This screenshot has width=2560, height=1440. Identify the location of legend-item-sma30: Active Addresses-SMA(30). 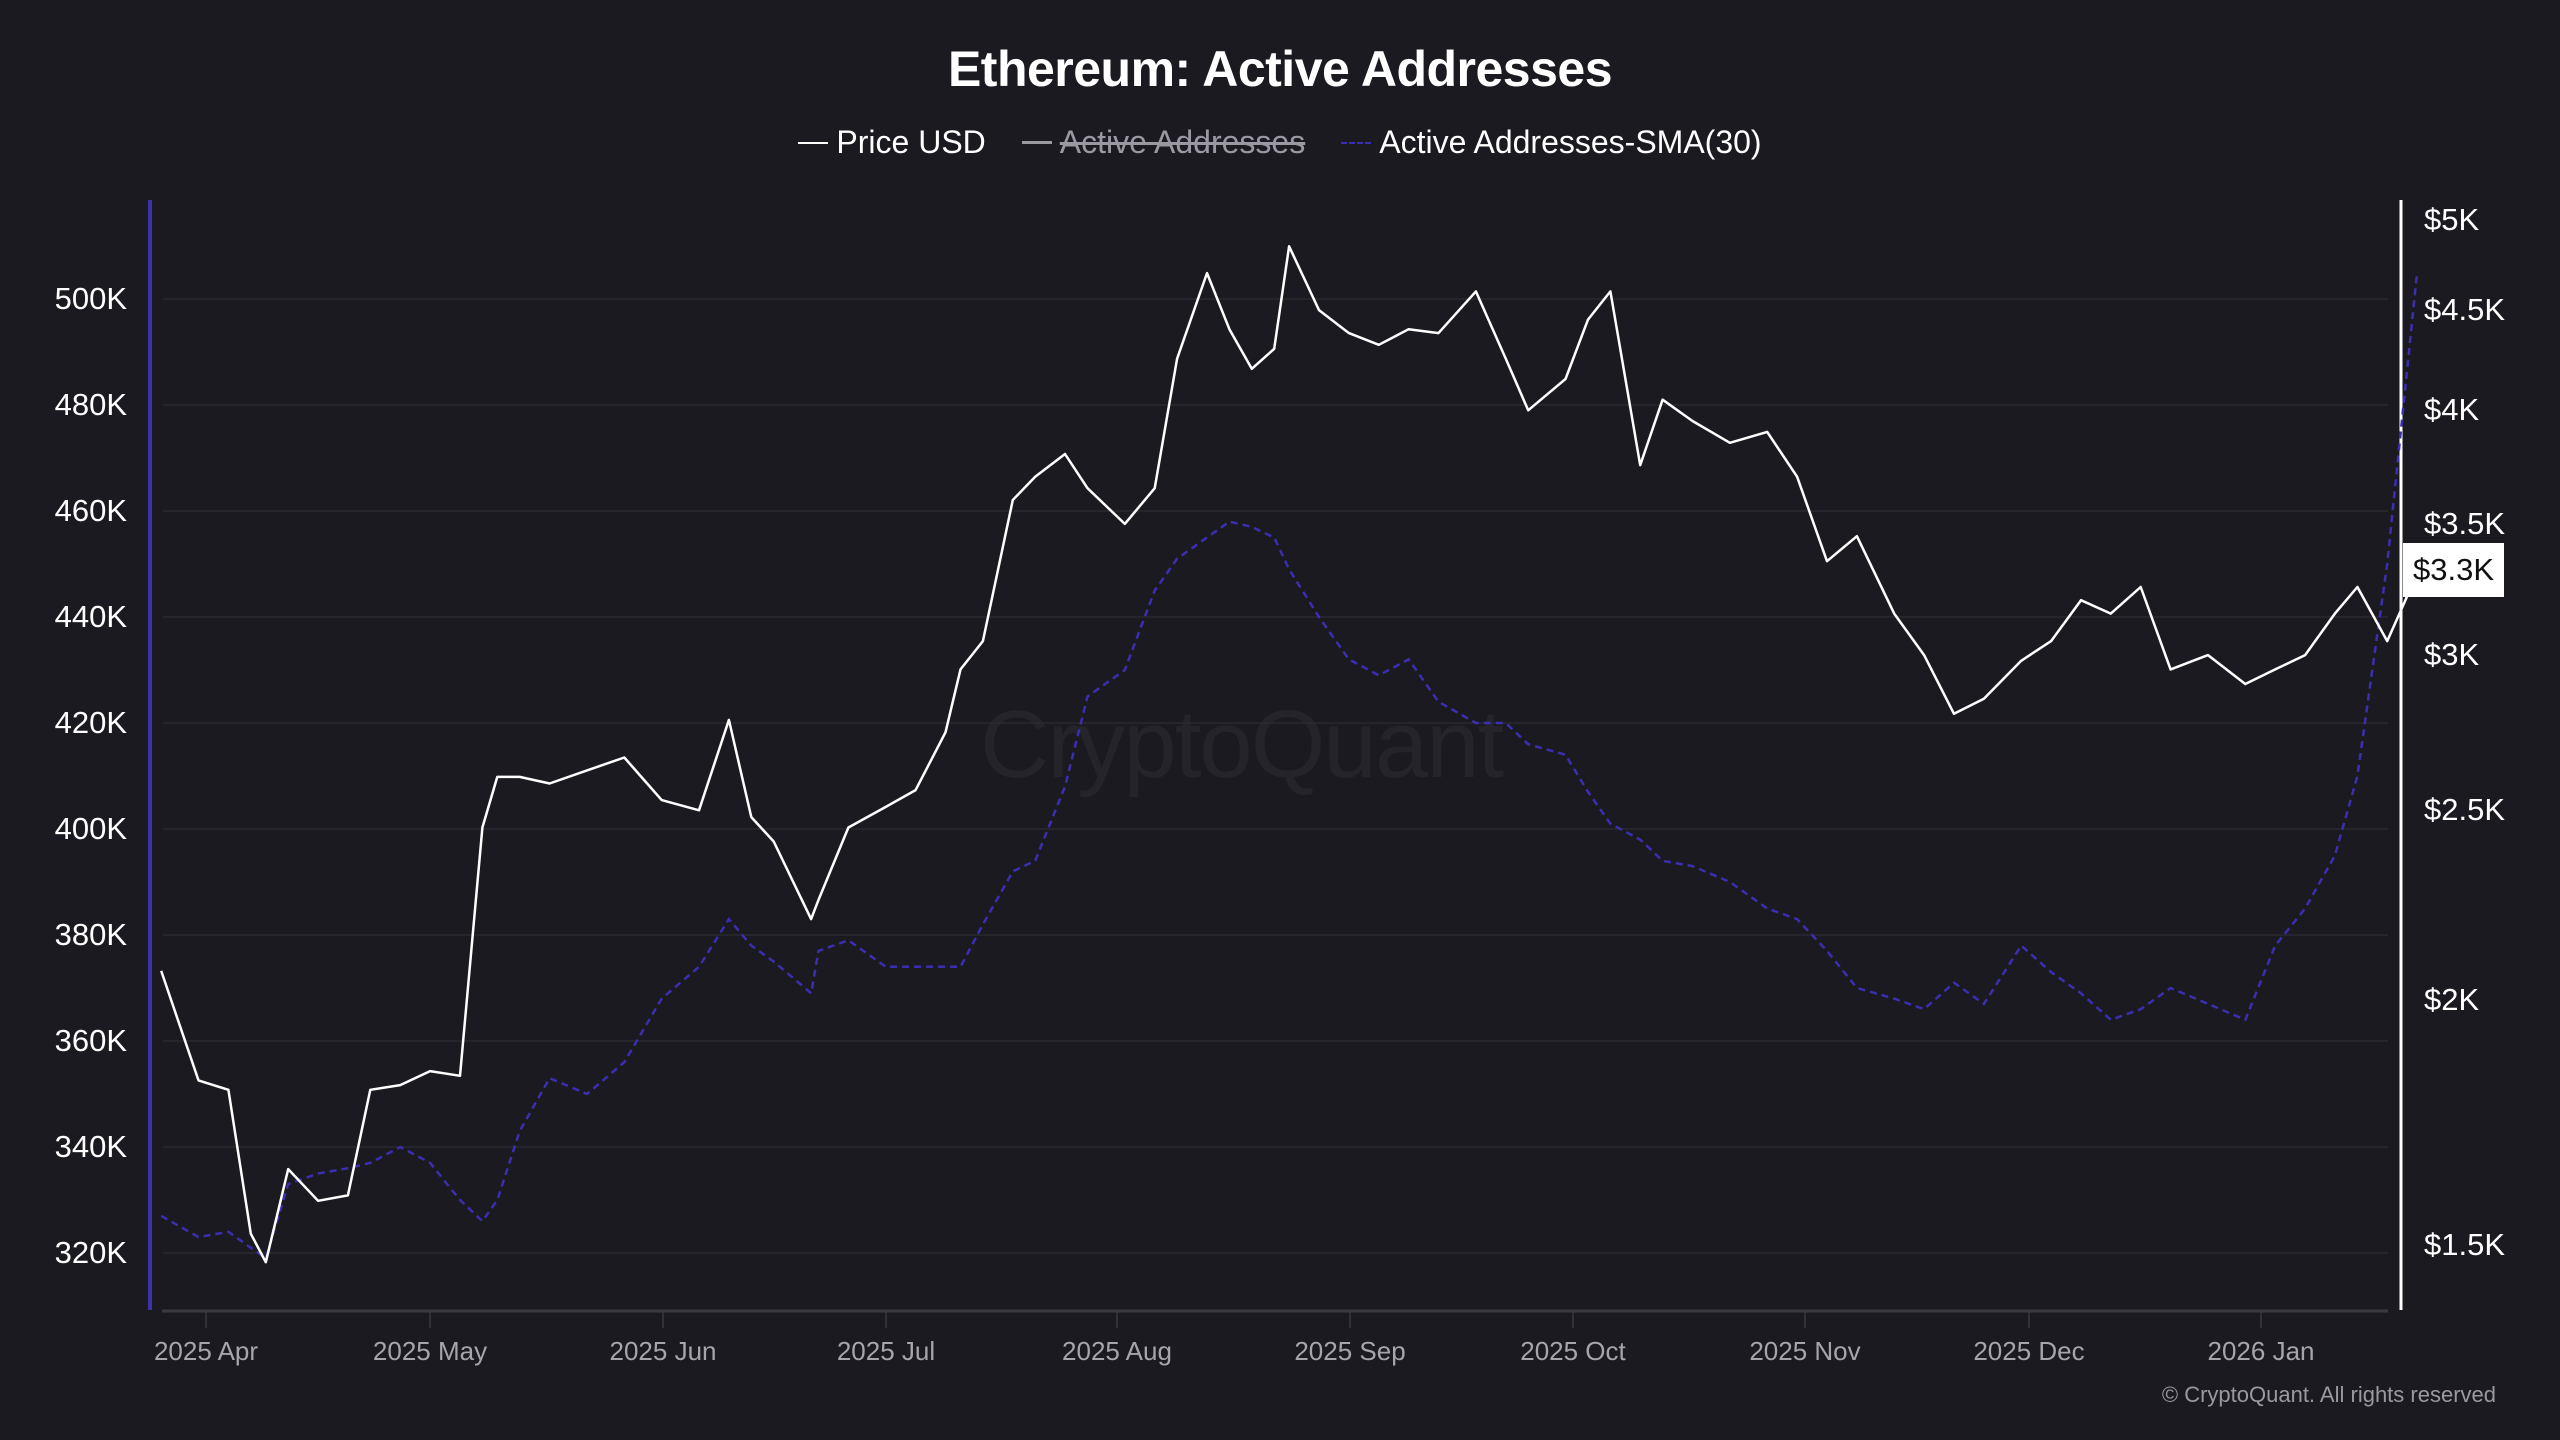
(1551, 142).